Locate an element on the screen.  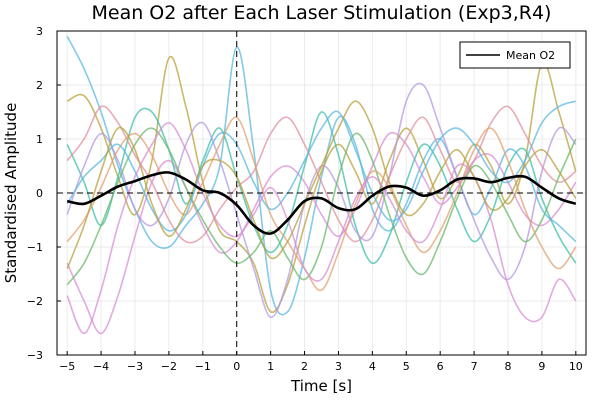
mean-o2-line is located at coordinates (321, 203).